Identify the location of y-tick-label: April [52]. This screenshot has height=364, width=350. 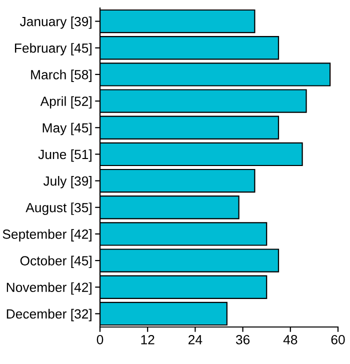
(66, 102).